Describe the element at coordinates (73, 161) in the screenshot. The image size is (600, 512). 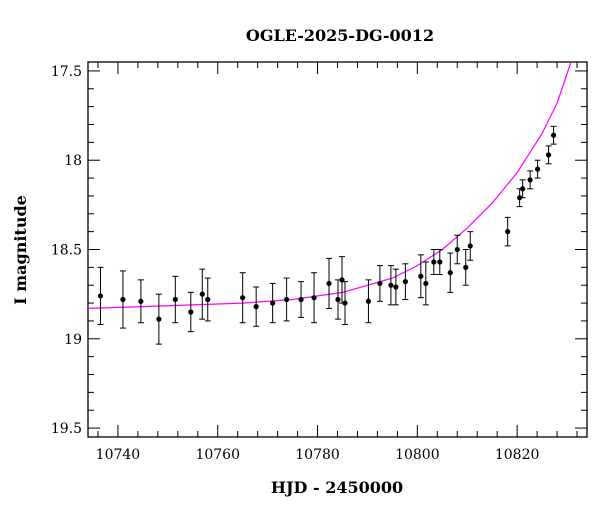
I see `y-tick-label: 18` at that location.